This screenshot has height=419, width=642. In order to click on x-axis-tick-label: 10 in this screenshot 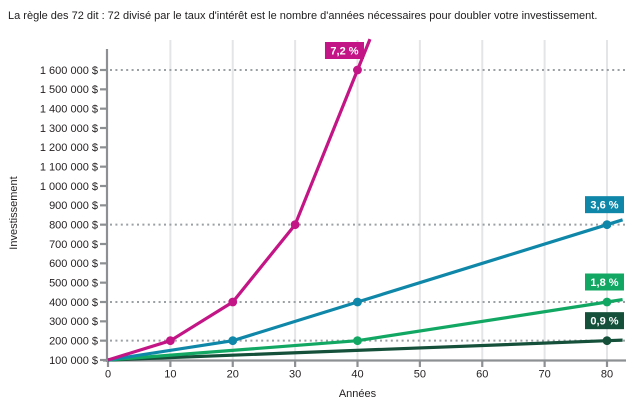, I will do `click(170, 375)`.